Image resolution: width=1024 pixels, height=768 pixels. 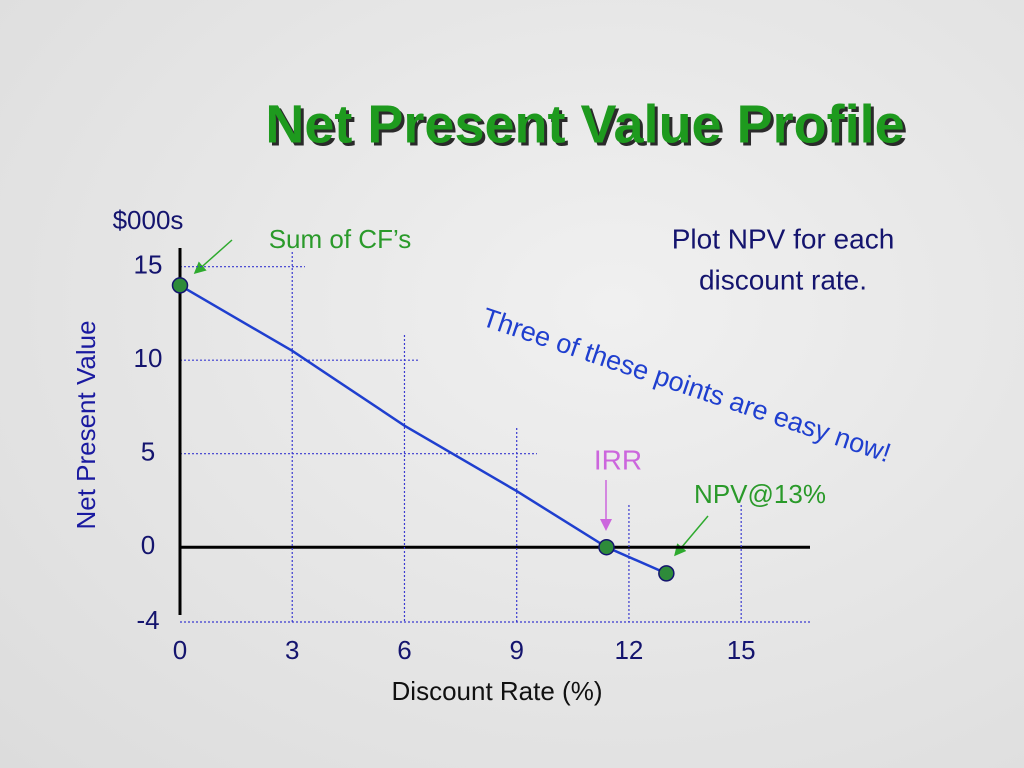 What do you see at coordinates (148, 452) in the screenshot?
I see `y-tick-label: 5` at bounding box center [148, 452].